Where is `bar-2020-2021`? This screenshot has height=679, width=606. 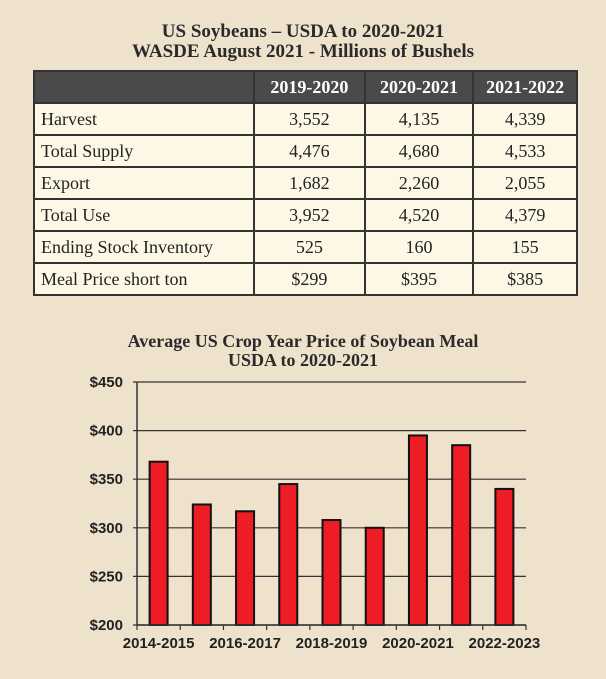 bar-2020-2021 is located at coordinates (417, 530).